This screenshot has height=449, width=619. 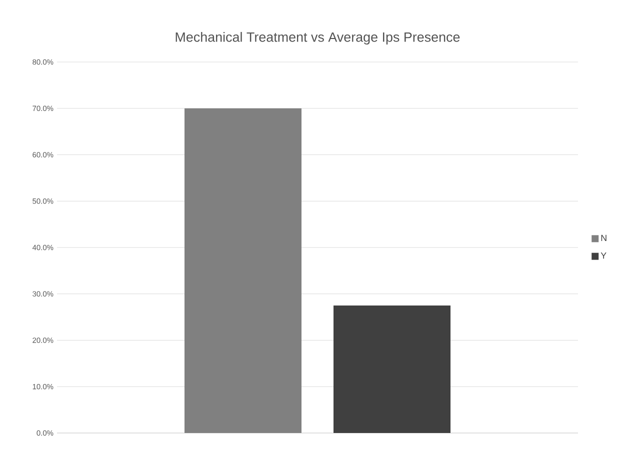 What do you see at coordinates (603, 238) in the screenshot?
I see `legend-label: N` at bounding box center [603, 238].